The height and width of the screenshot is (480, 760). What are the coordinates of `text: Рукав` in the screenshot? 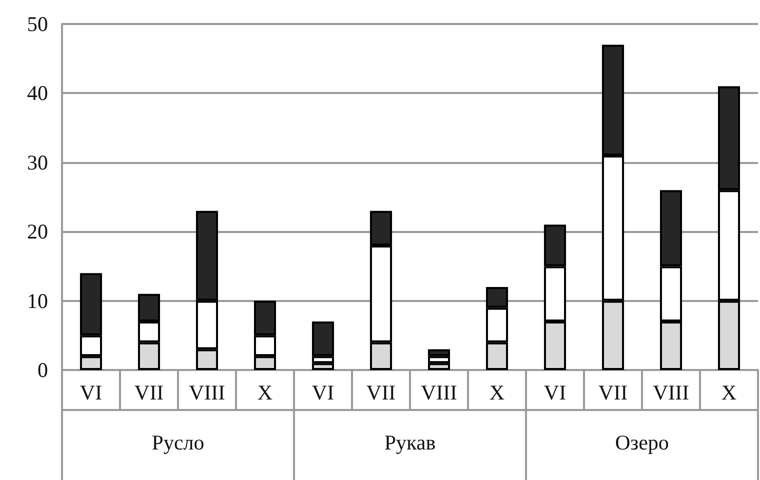 It's located at (410, 442).